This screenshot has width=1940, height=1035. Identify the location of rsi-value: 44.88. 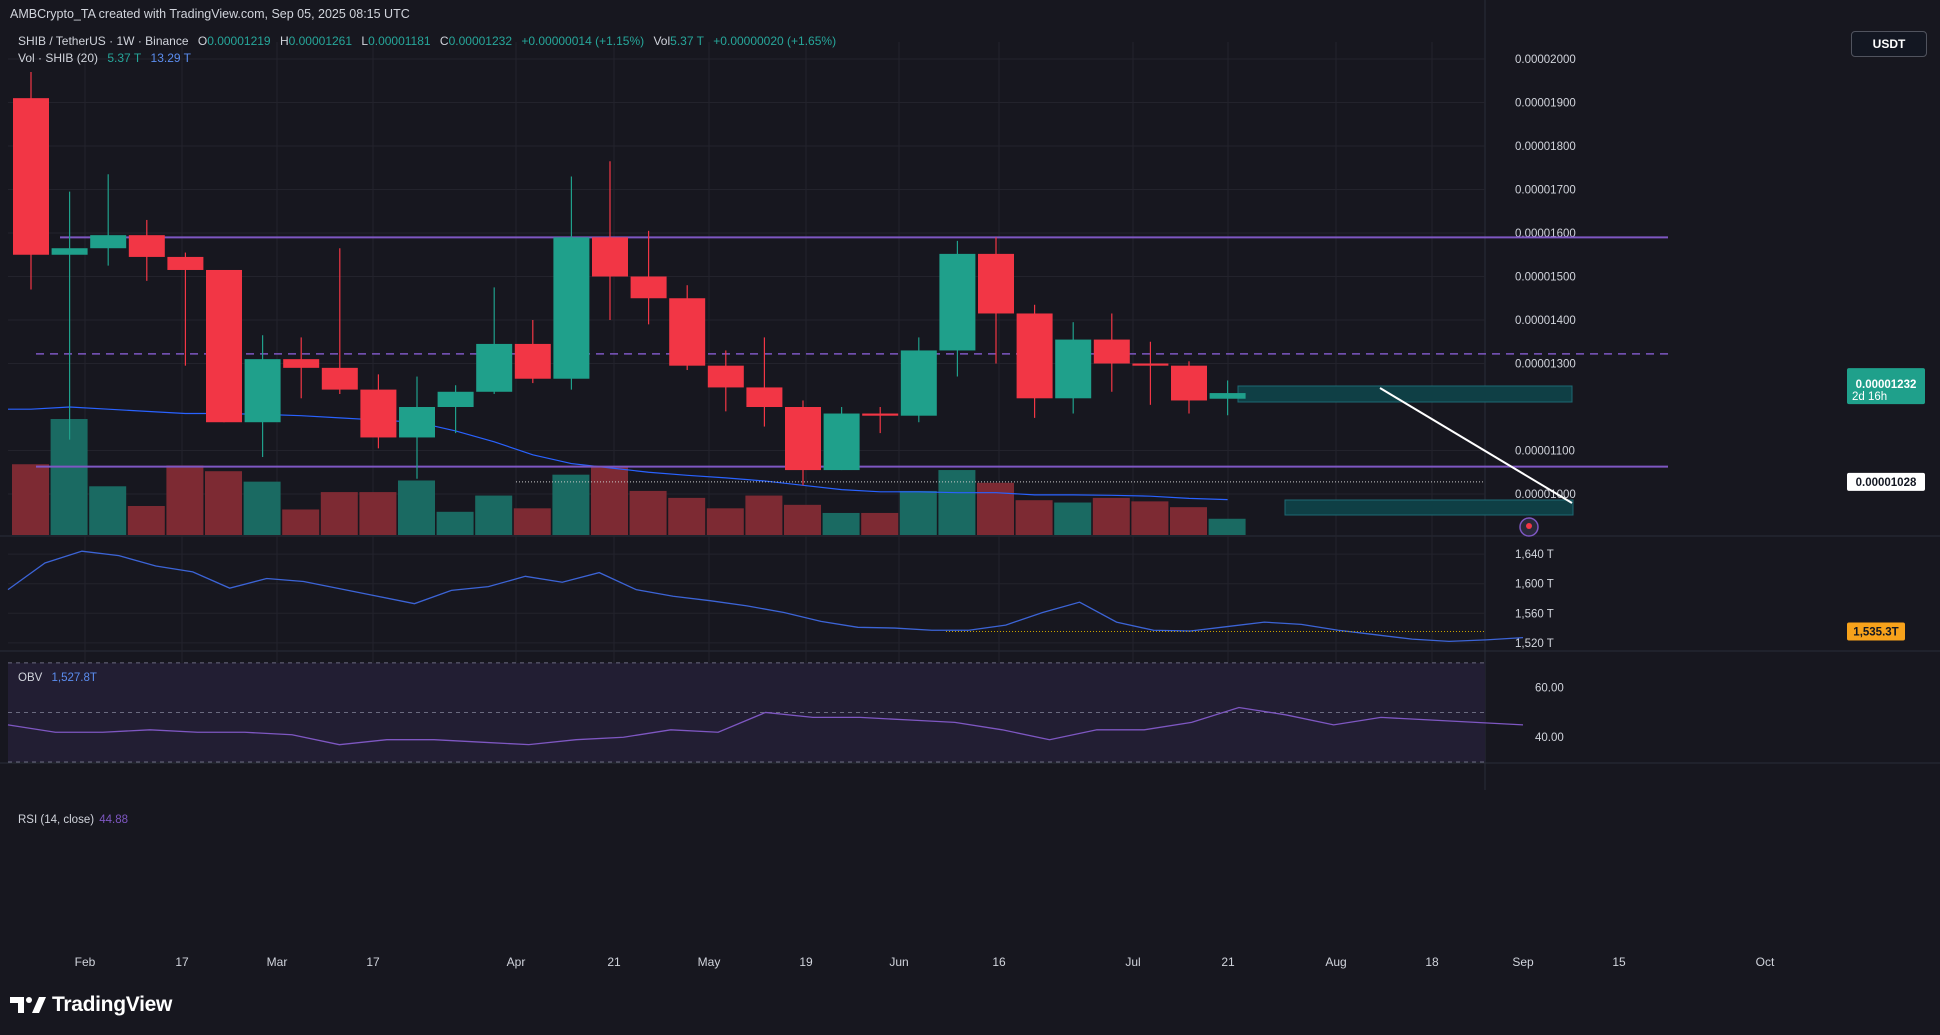
(114, 820).